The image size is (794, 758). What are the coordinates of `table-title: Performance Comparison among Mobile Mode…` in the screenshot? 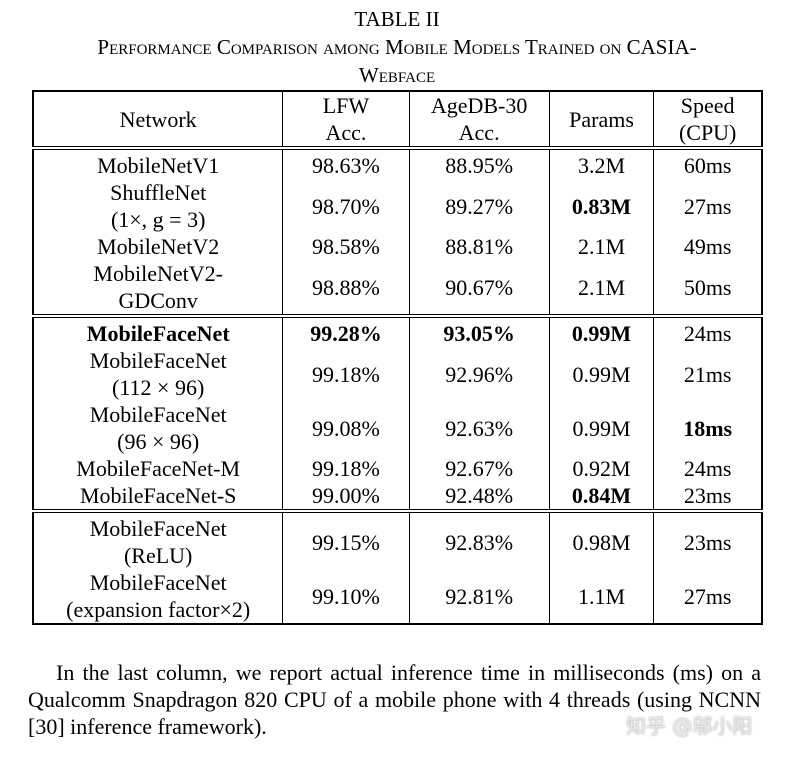 It's located at (397, 61).